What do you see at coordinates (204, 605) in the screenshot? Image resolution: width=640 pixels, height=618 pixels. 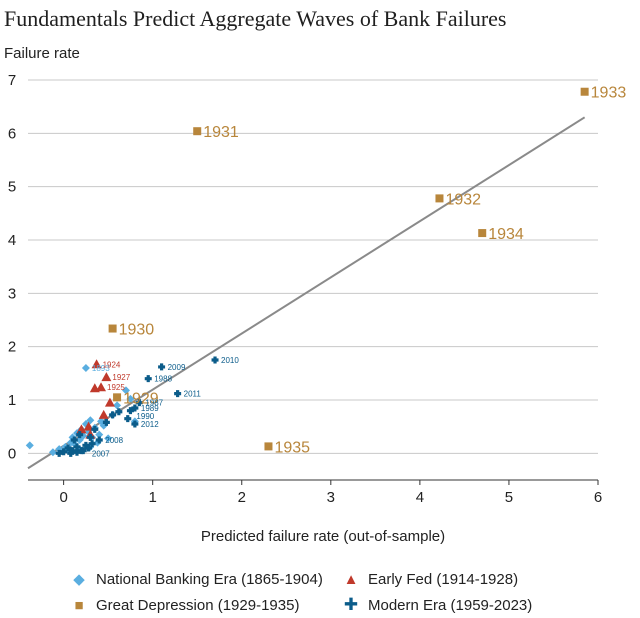 I see `legend-item-great-depression: ■ Great Depression (1929-1935)` at bounding box center [204, 605].